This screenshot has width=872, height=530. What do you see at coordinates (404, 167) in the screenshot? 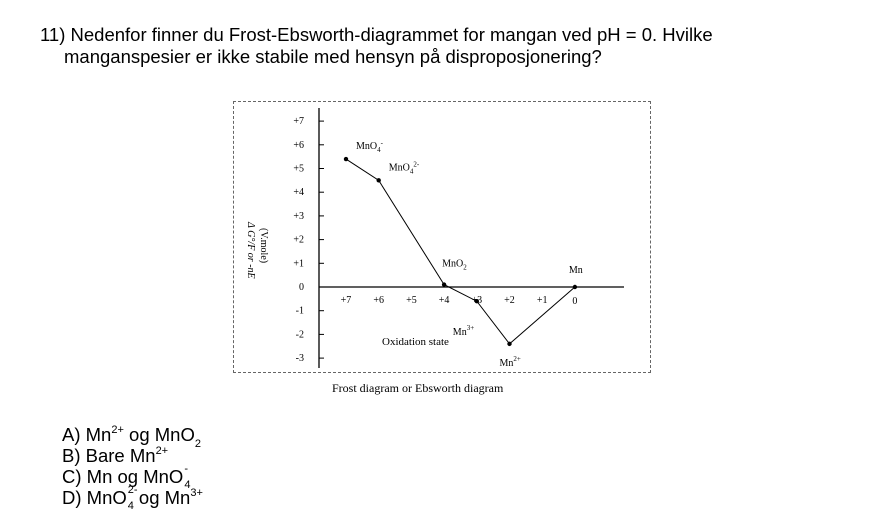
I see `species-label: MnO42-` at bounding box center [404, 167].